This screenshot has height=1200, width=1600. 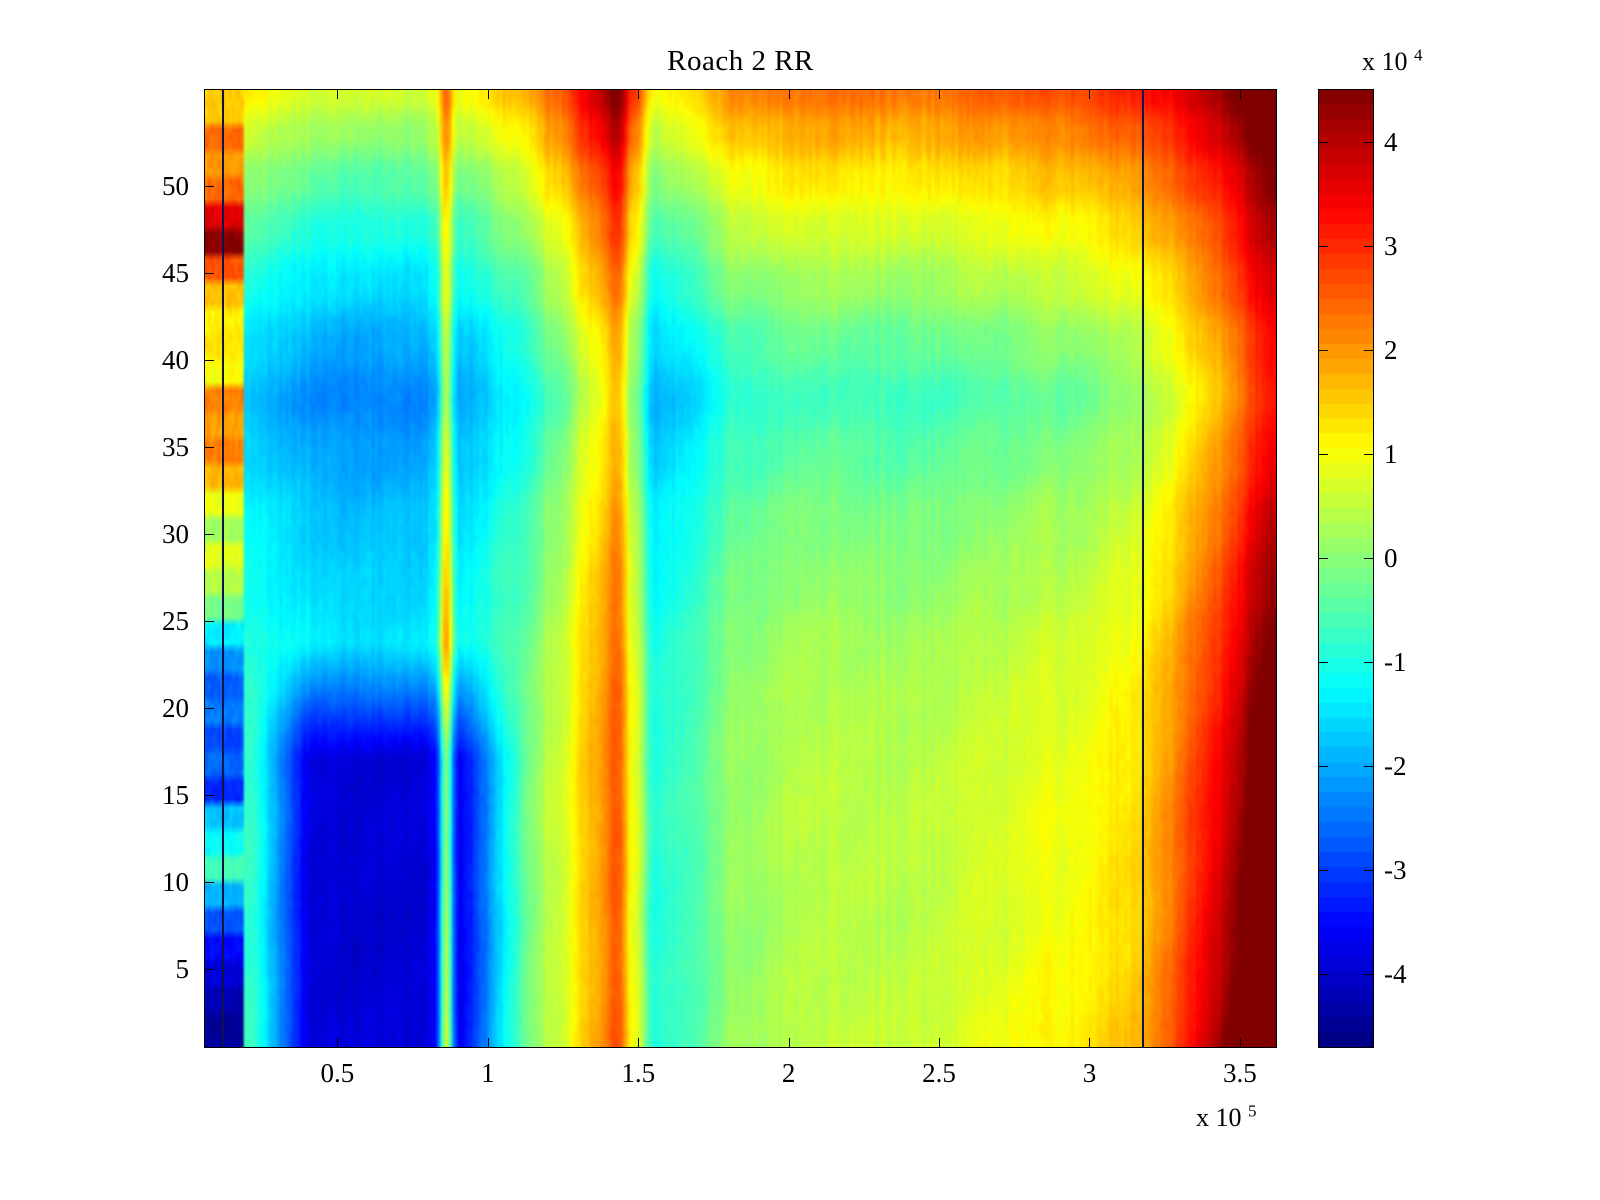 I want to click on colorbar-tick-label: -1, so click(x=1395, y=662).